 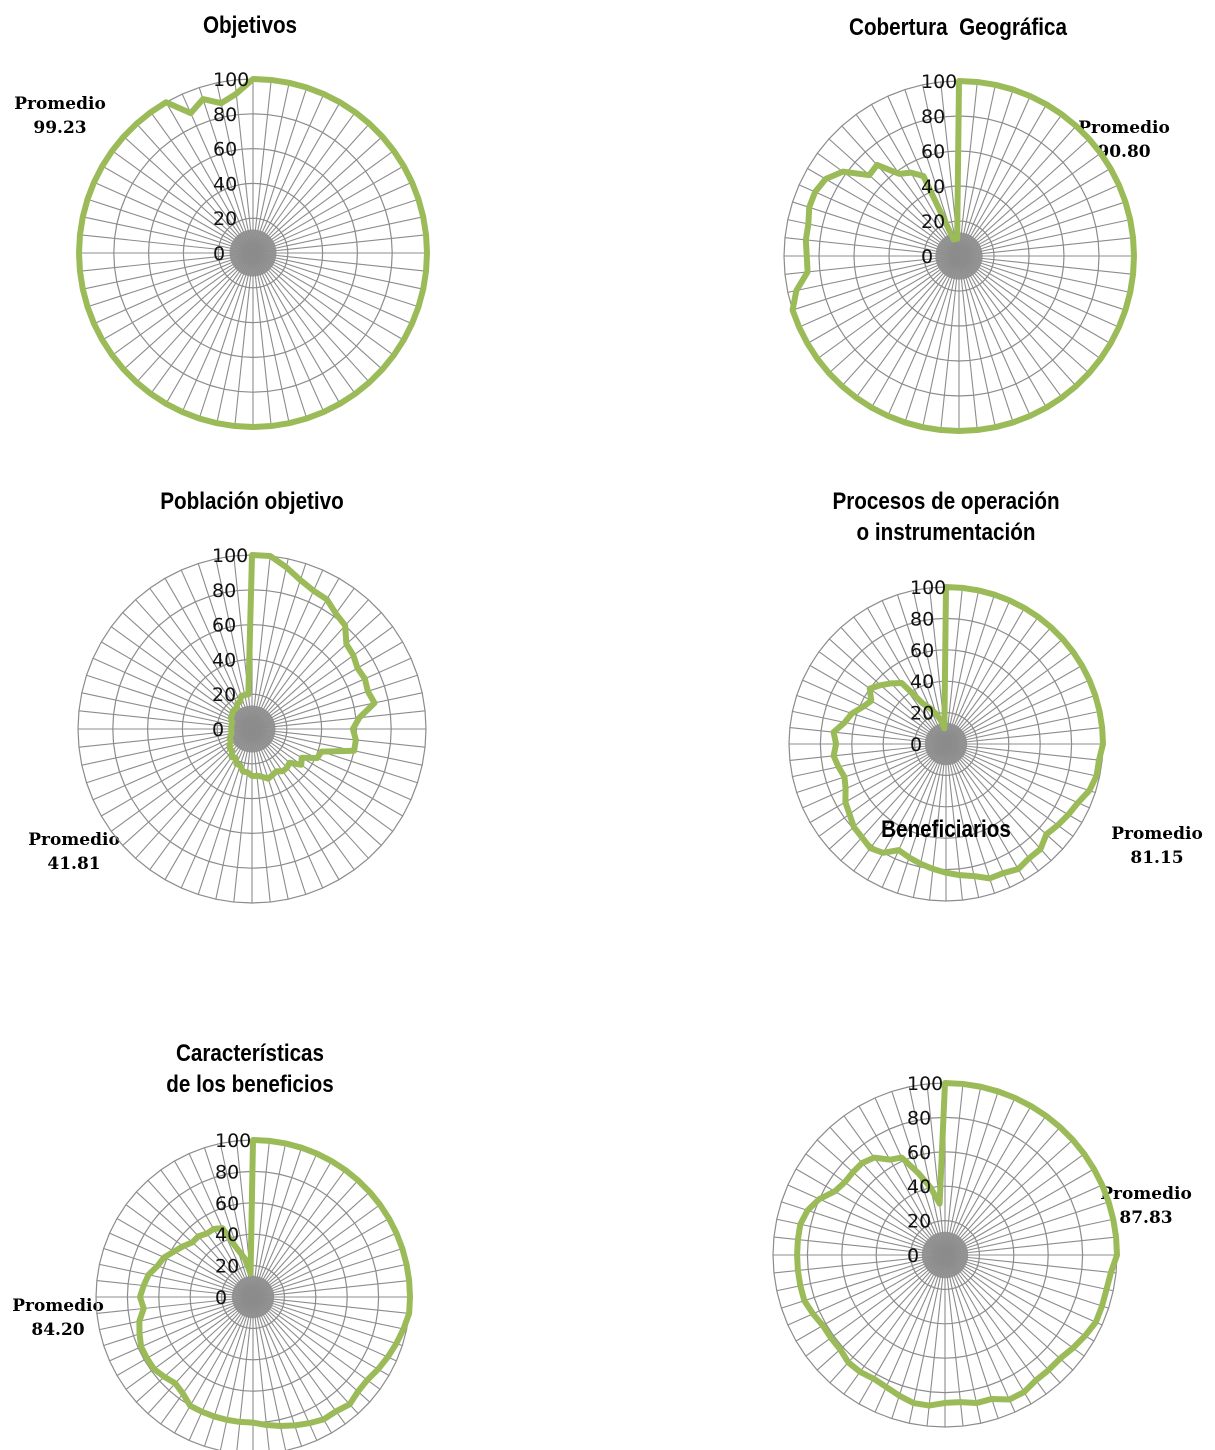 I want to click on promedio-value: 87.83, so click(x=1146, y=1218).